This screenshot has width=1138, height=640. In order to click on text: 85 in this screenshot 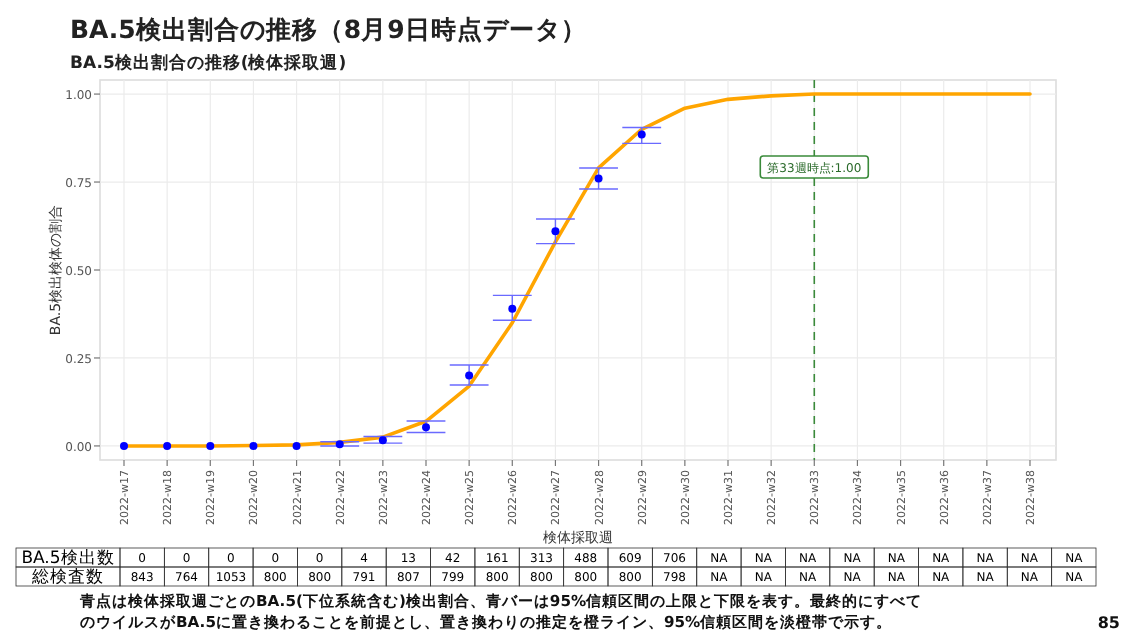, I will do `click(1109, 623)`.